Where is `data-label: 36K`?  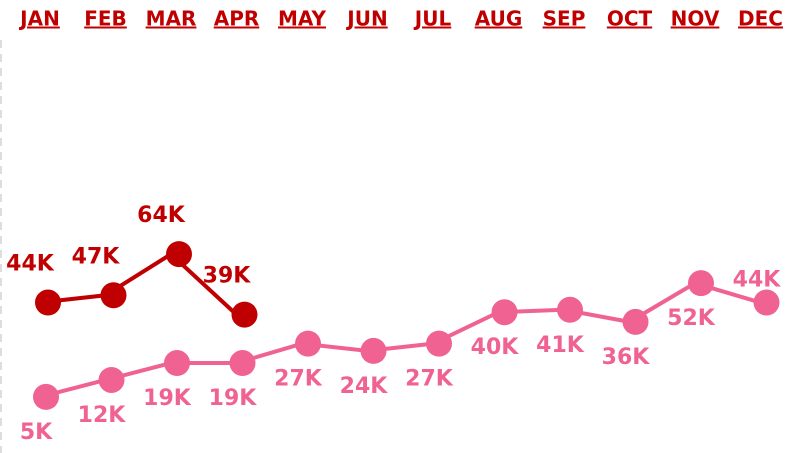 data-label: 36K is located at coordinates (626, 357).